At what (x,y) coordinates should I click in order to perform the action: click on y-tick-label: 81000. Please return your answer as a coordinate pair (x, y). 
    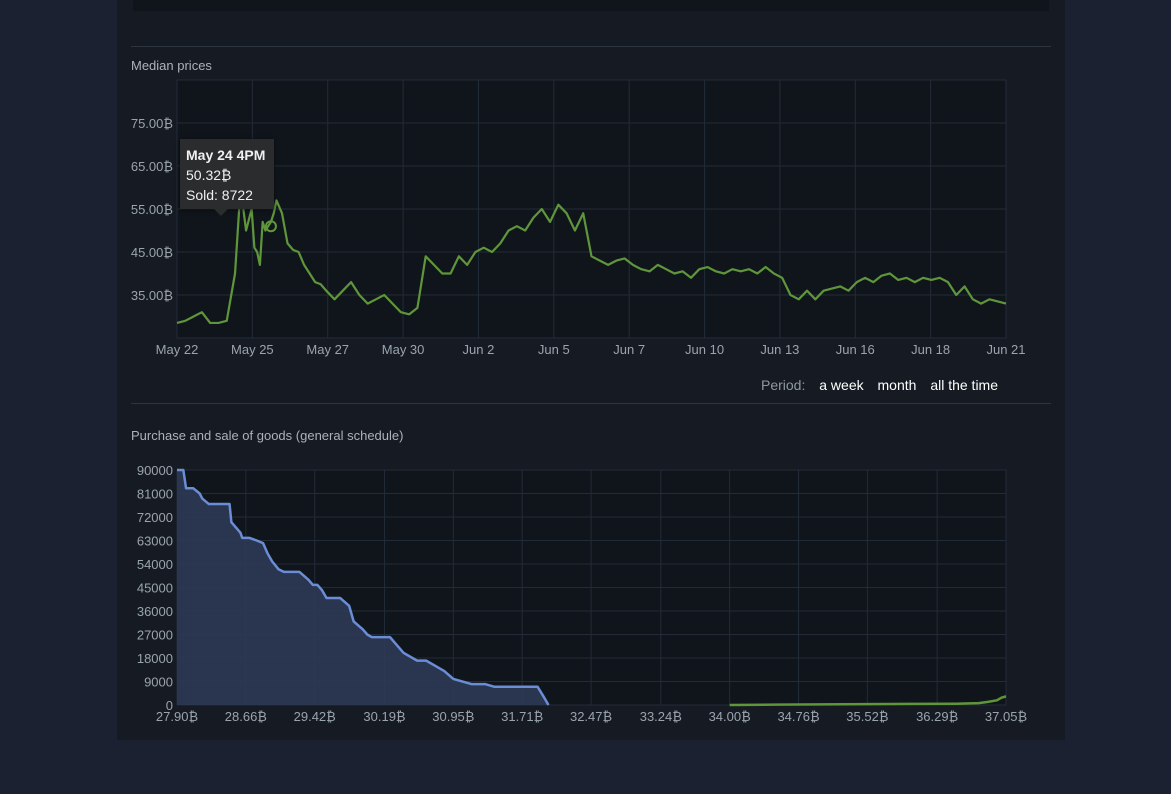
    Looking at the image, I should click on (155, 494).